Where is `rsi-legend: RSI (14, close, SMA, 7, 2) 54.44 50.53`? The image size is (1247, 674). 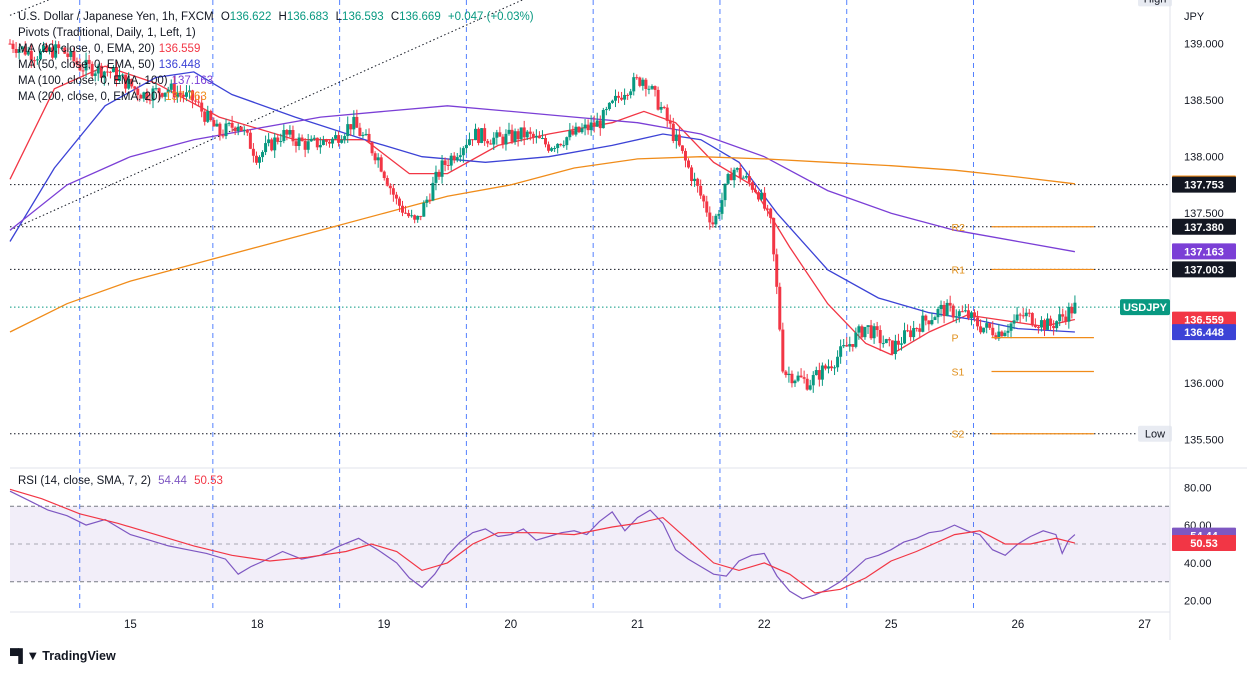 rsi-legend: RSI (14, close, SMA, 7, 2) 54.44 50.53 is located at coordinates (120, 481).